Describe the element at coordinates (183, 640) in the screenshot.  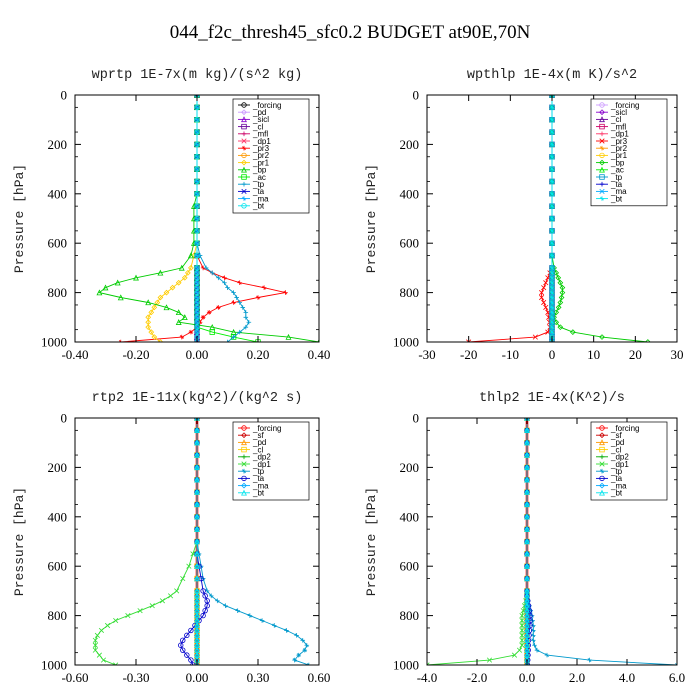
I see `series-marker-ta` at that location.